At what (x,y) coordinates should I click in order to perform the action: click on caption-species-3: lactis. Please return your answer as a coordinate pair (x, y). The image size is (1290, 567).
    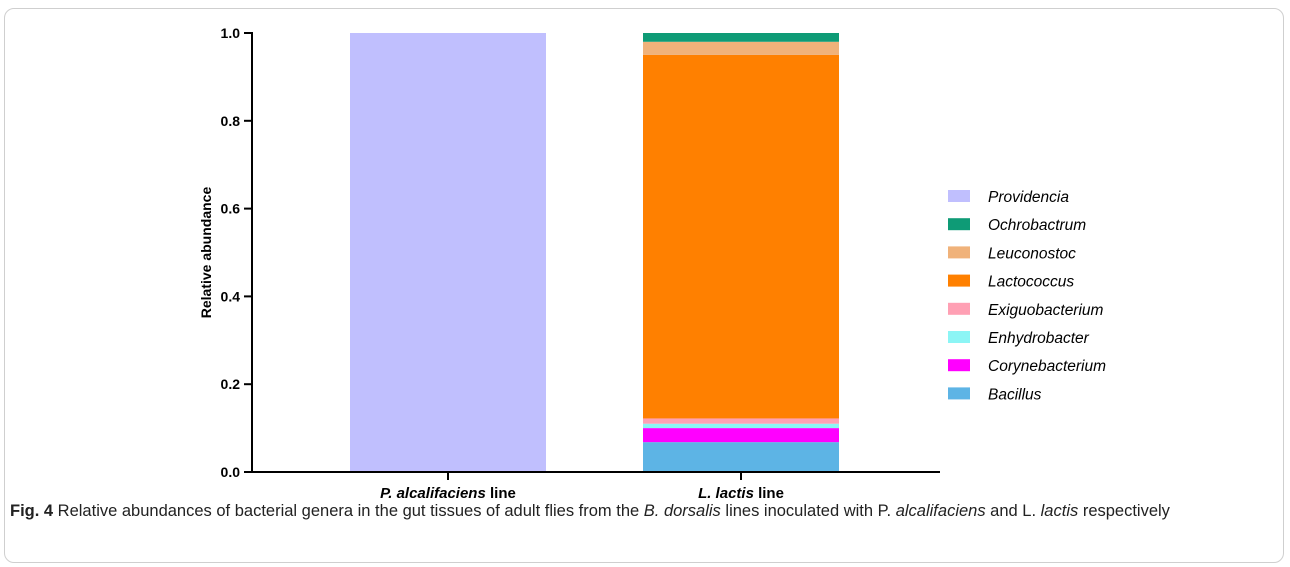
    Looking at the image, I should click on (1059, 511).